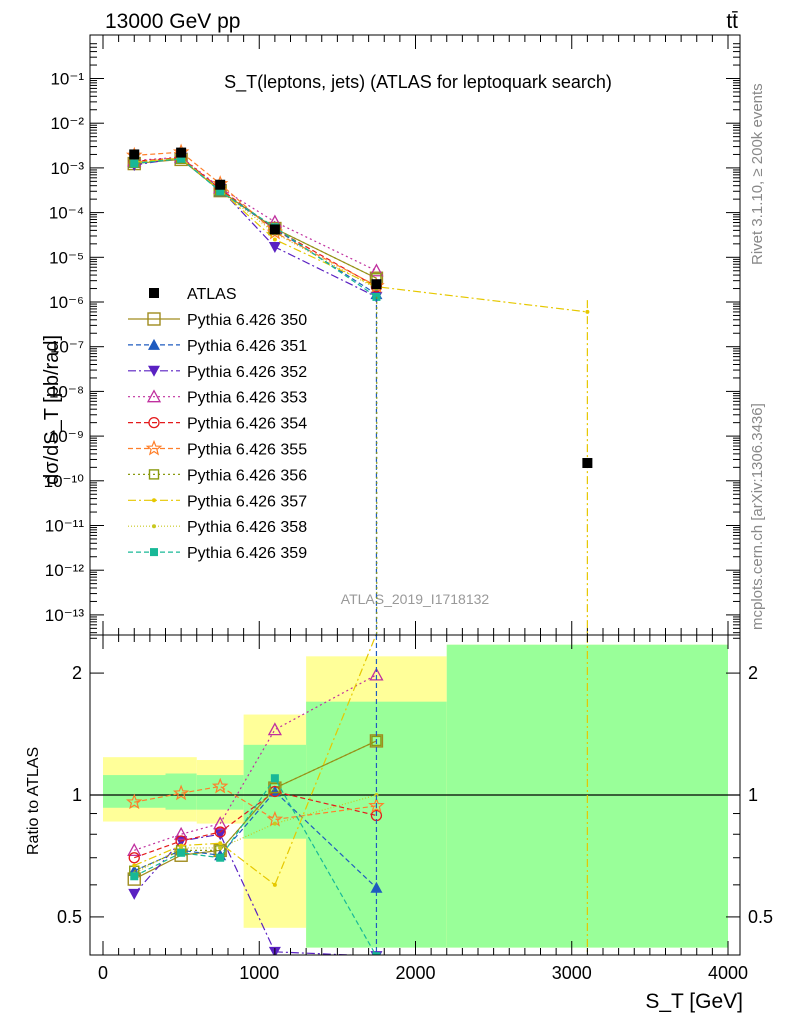 This screenshot has width=786, height=1024. Describe the element at coordinates (52, 410) in the screenshot. I see `y-axis-label: dσ/dS_T [pb/rad]` at that location.